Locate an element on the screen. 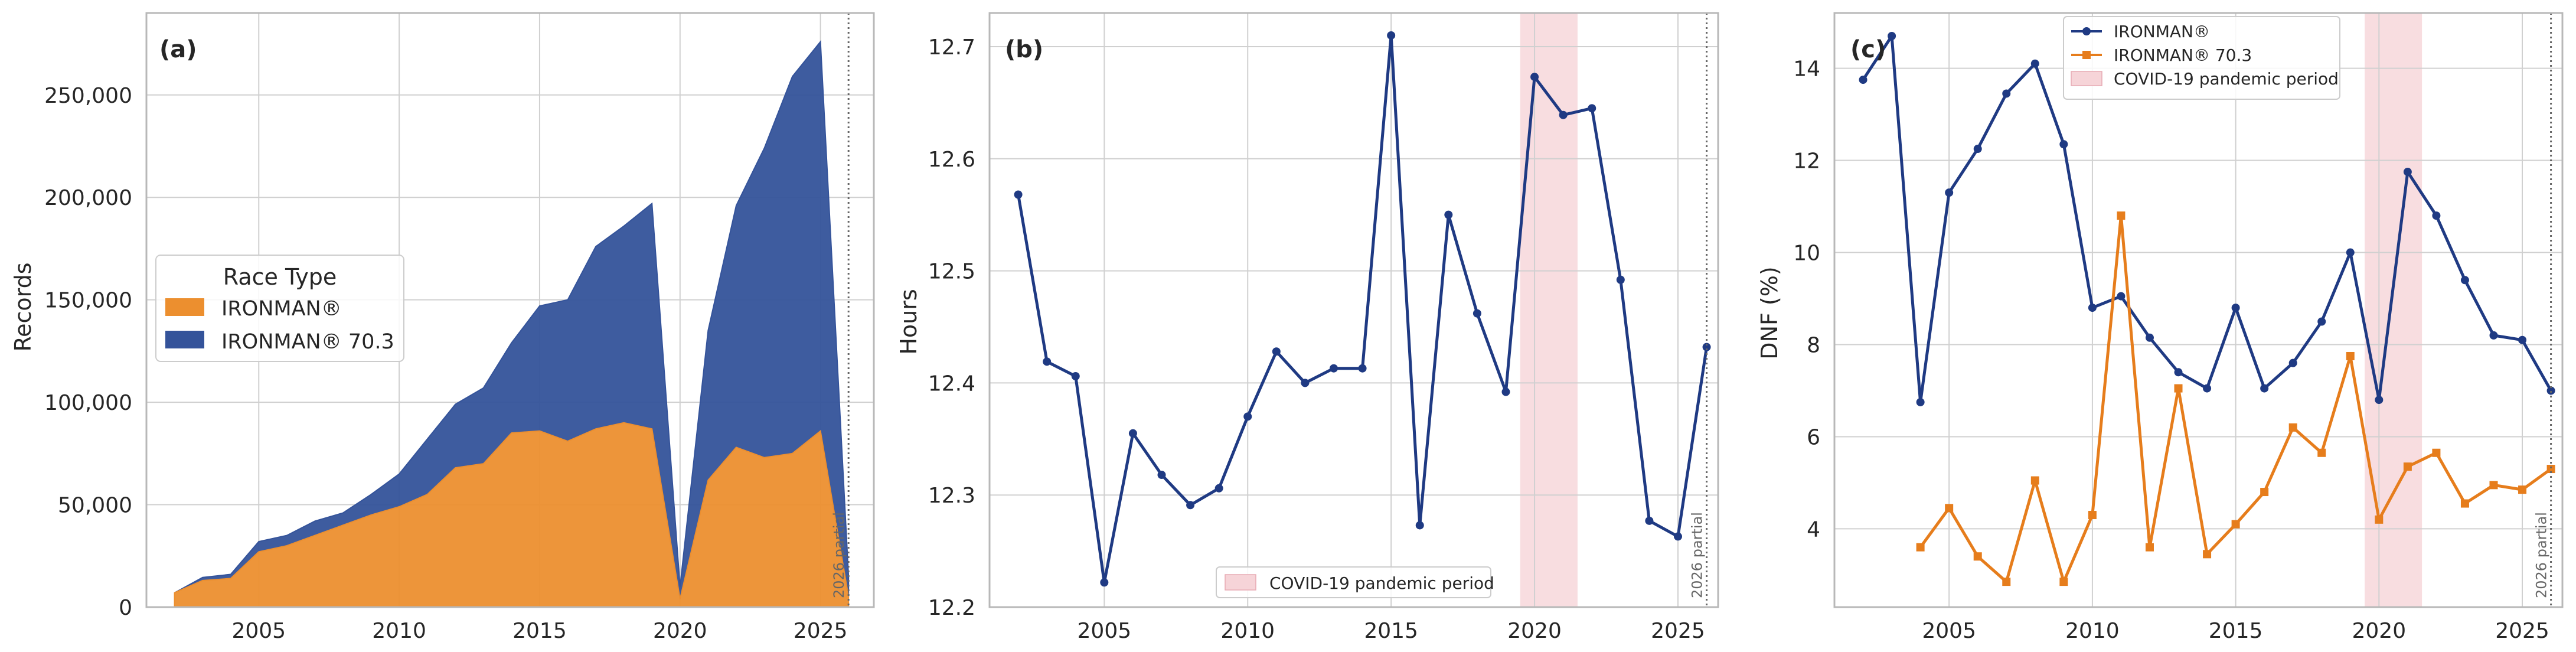 The height and width of the screenshot is (652, 2576). legend-label-ironman: IRONMAN® is located at coordinates (2162, 31).